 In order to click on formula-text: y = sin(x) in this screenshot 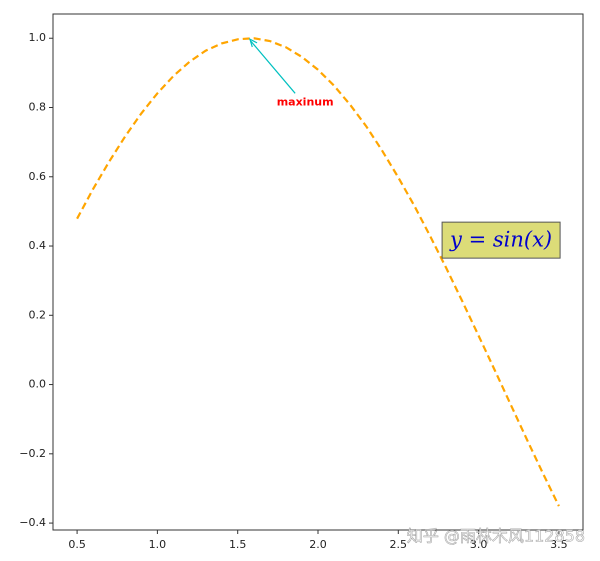, I will do `click(500, 240)`.